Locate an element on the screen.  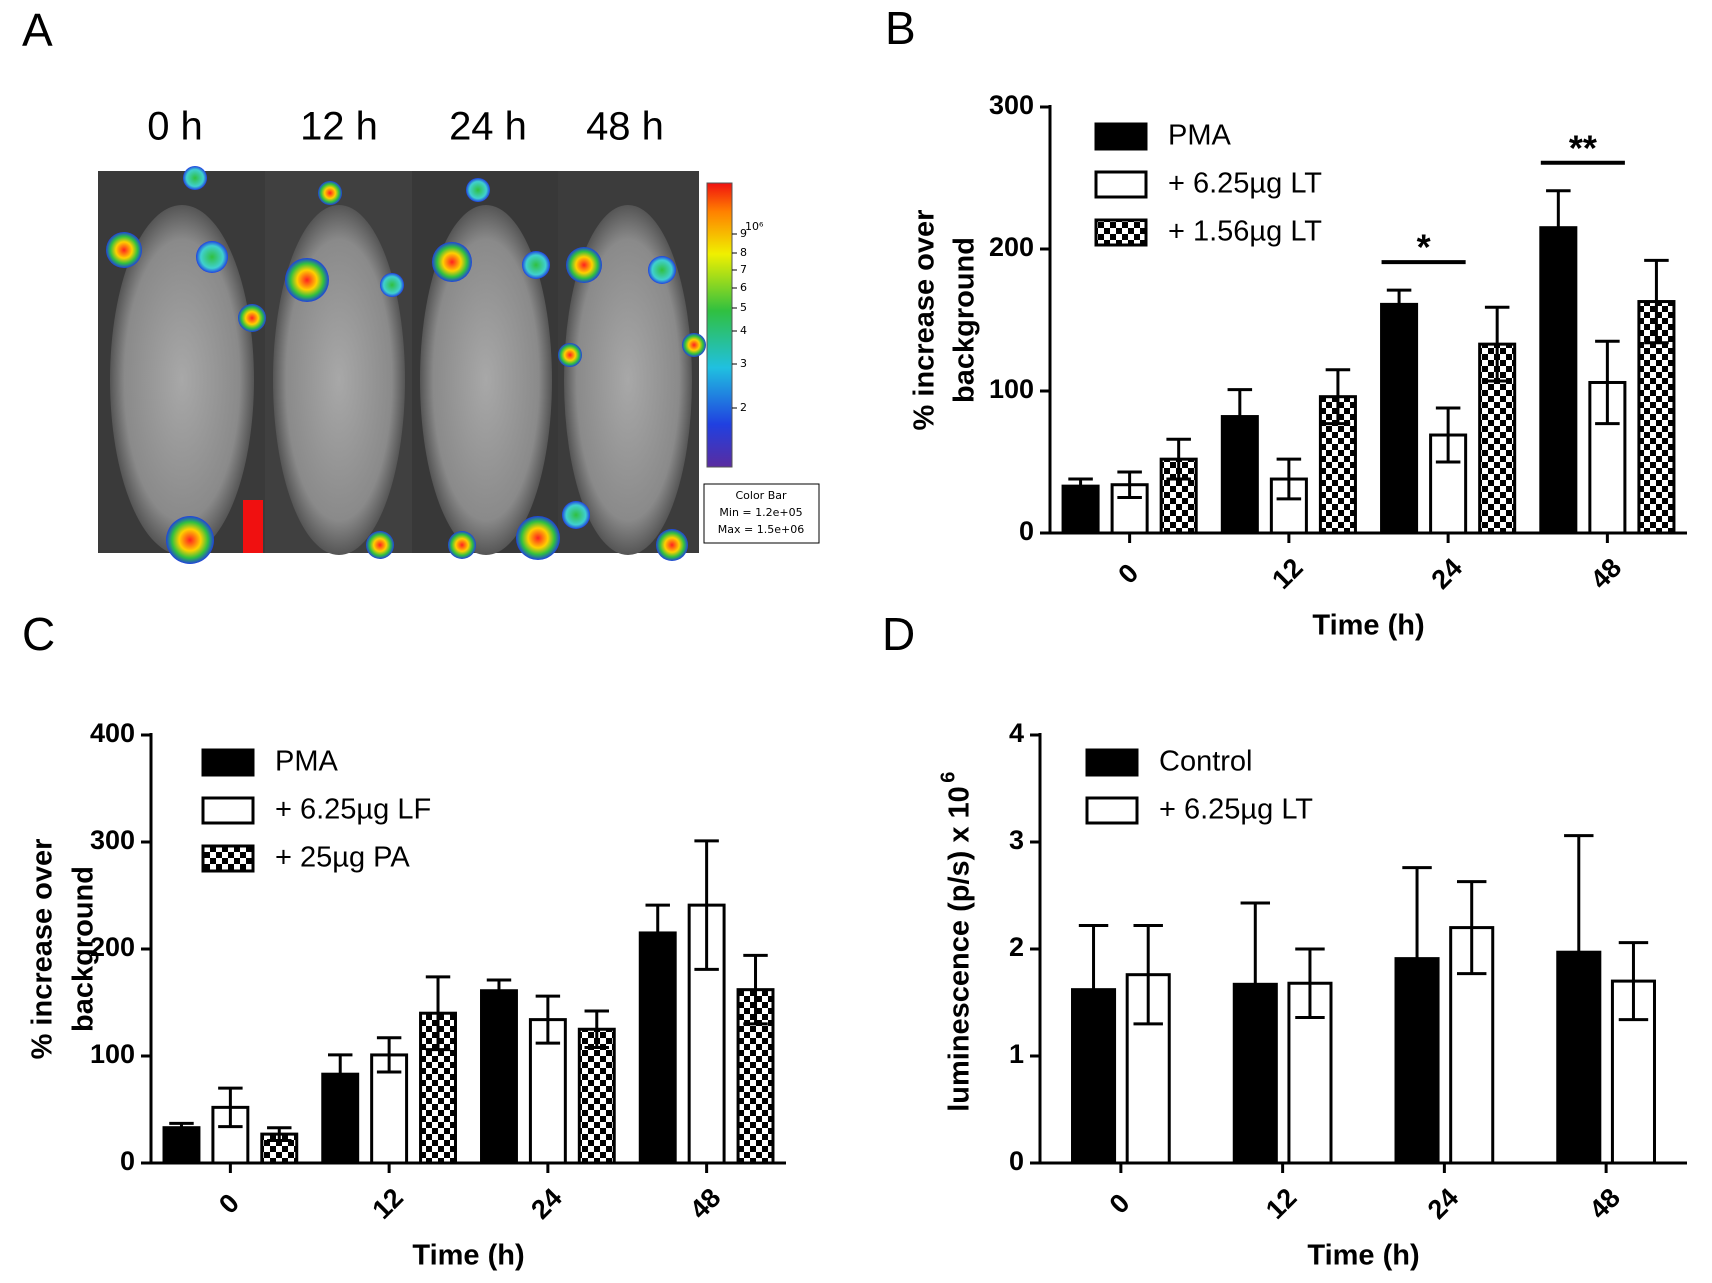
panel-letter: C is located at coordinates (38, 634).